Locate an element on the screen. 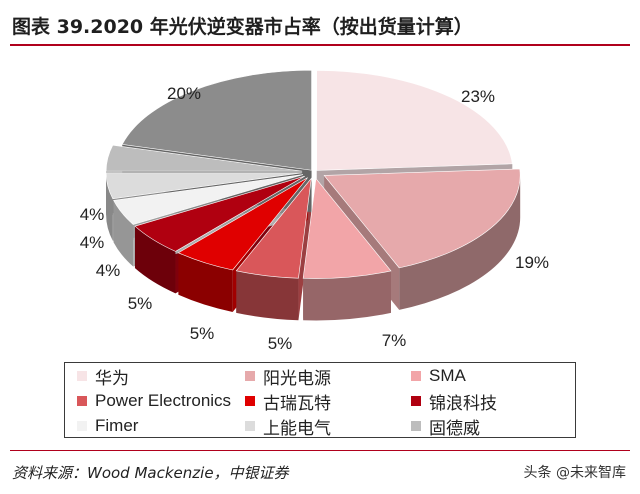 The width and height of the screenshot is (640, 494). legend-item-6: 锦浪科技 is located at coordinates (454, 401).